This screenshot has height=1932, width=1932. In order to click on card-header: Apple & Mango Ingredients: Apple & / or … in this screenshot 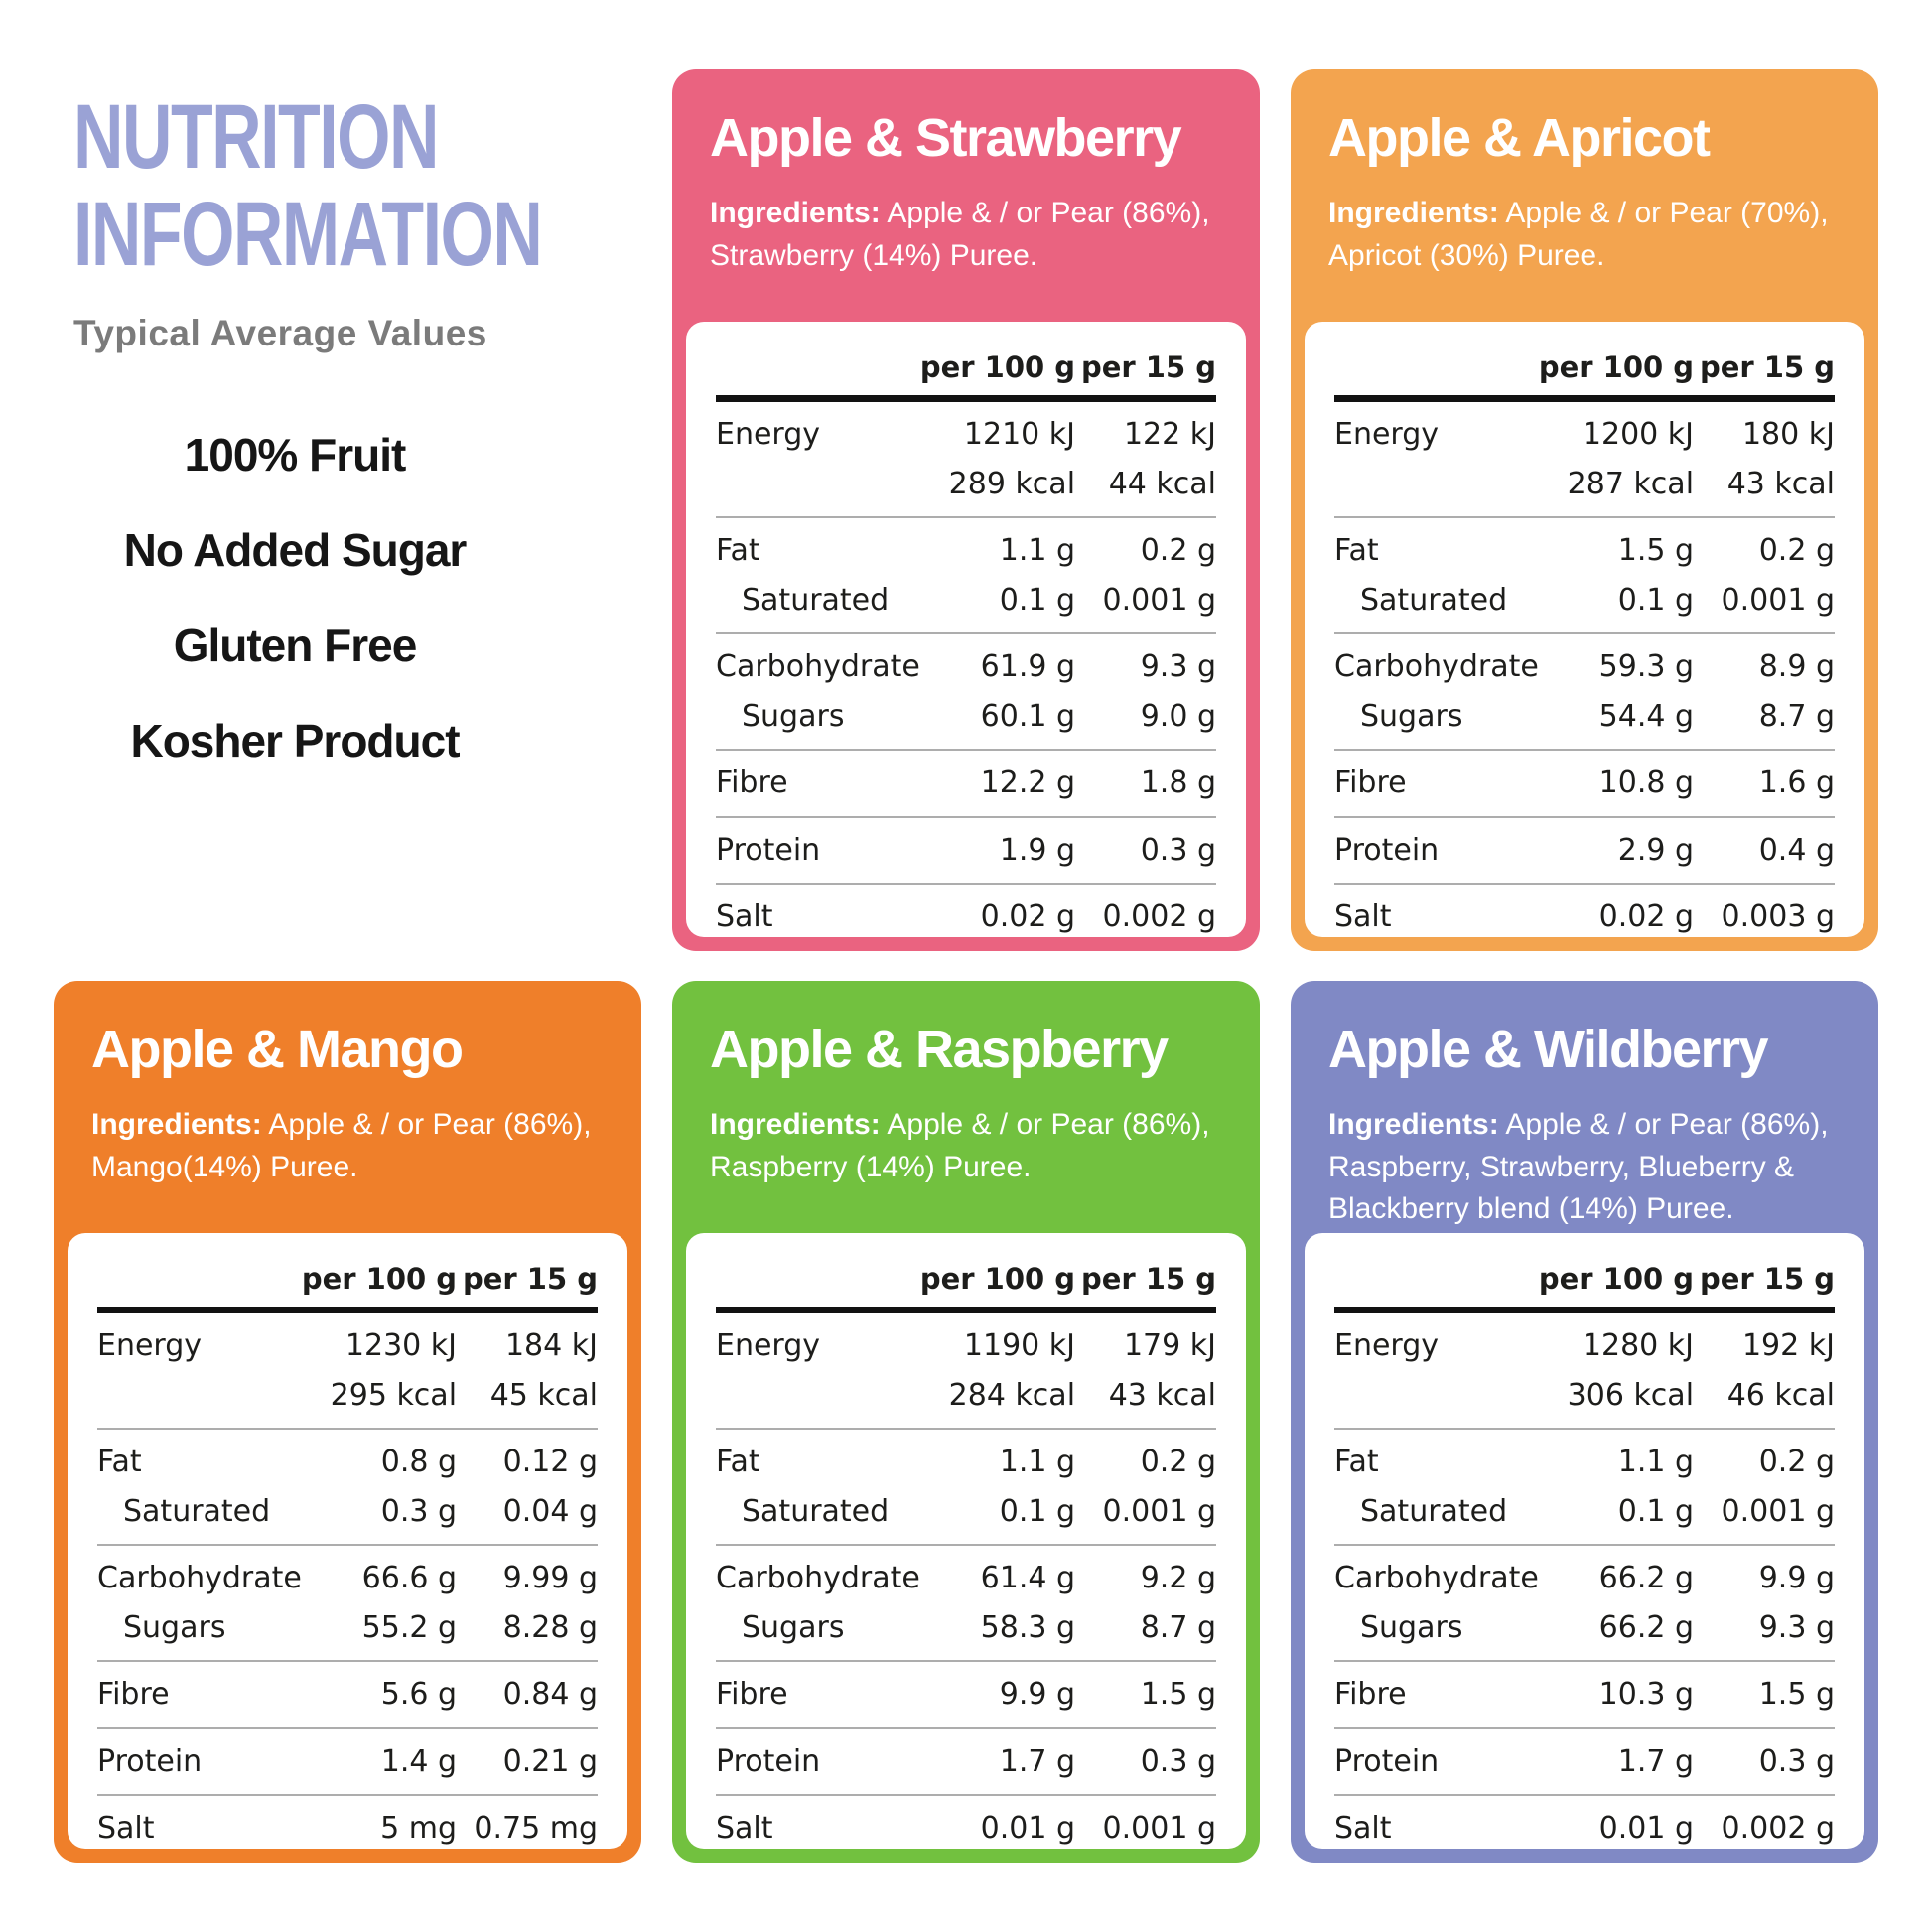, I will do `click(348, 1114)`.